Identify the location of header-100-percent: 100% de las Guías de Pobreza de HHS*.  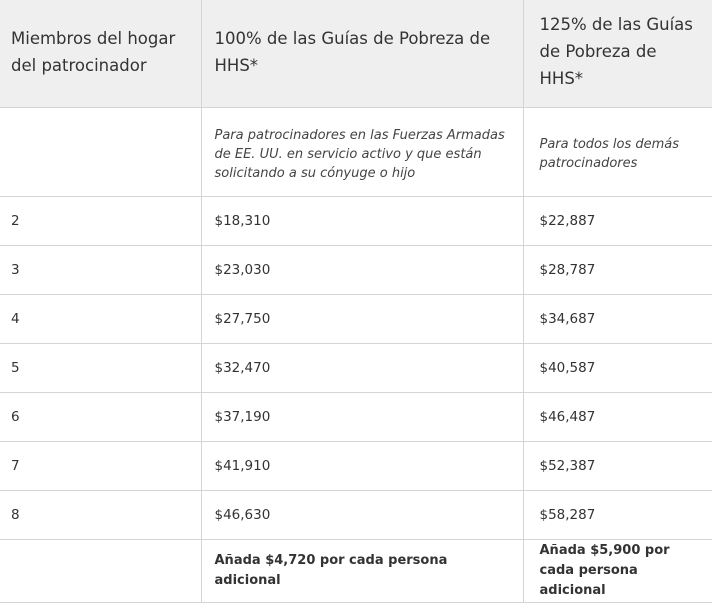
(362, 54).